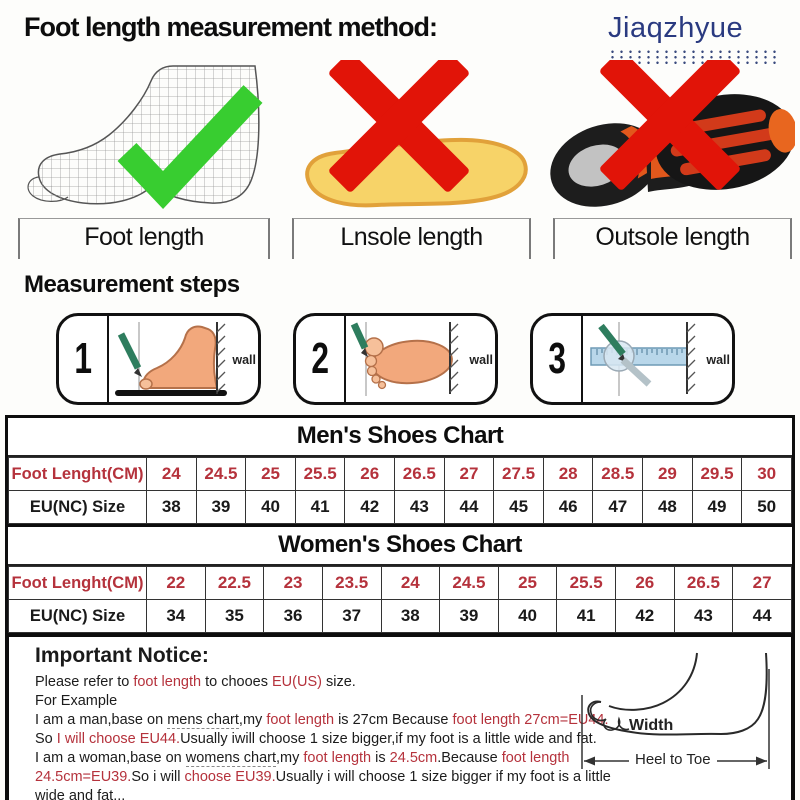 The width and height of the screenshot is (800, 800). I want to click on notice-text-segment: EU(US), so click(297, 682).